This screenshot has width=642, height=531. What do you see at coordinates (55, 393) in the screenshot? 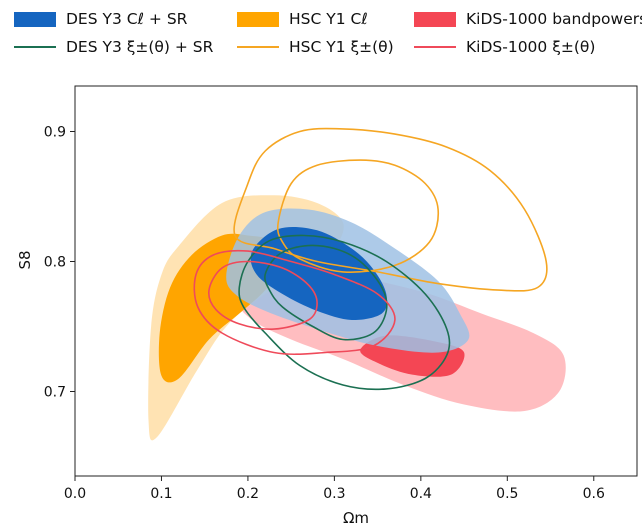
I see `y-tick-label: 0.7` at bounding box center [55, 393].